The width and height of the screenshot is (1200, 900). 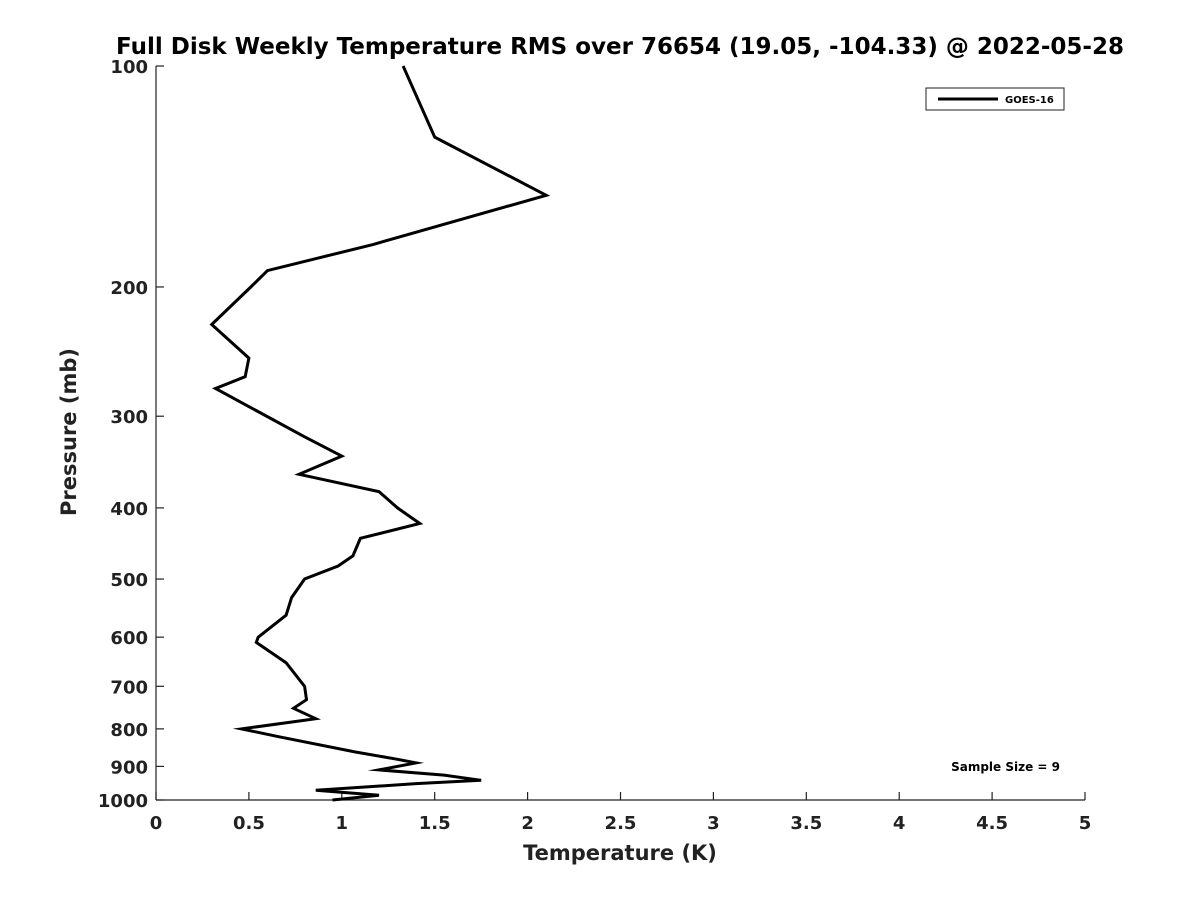 What do you see at coordinates (129, 509) in the screenshot?
I see `y-tick-label: 400` at bounding box center [129, 509].